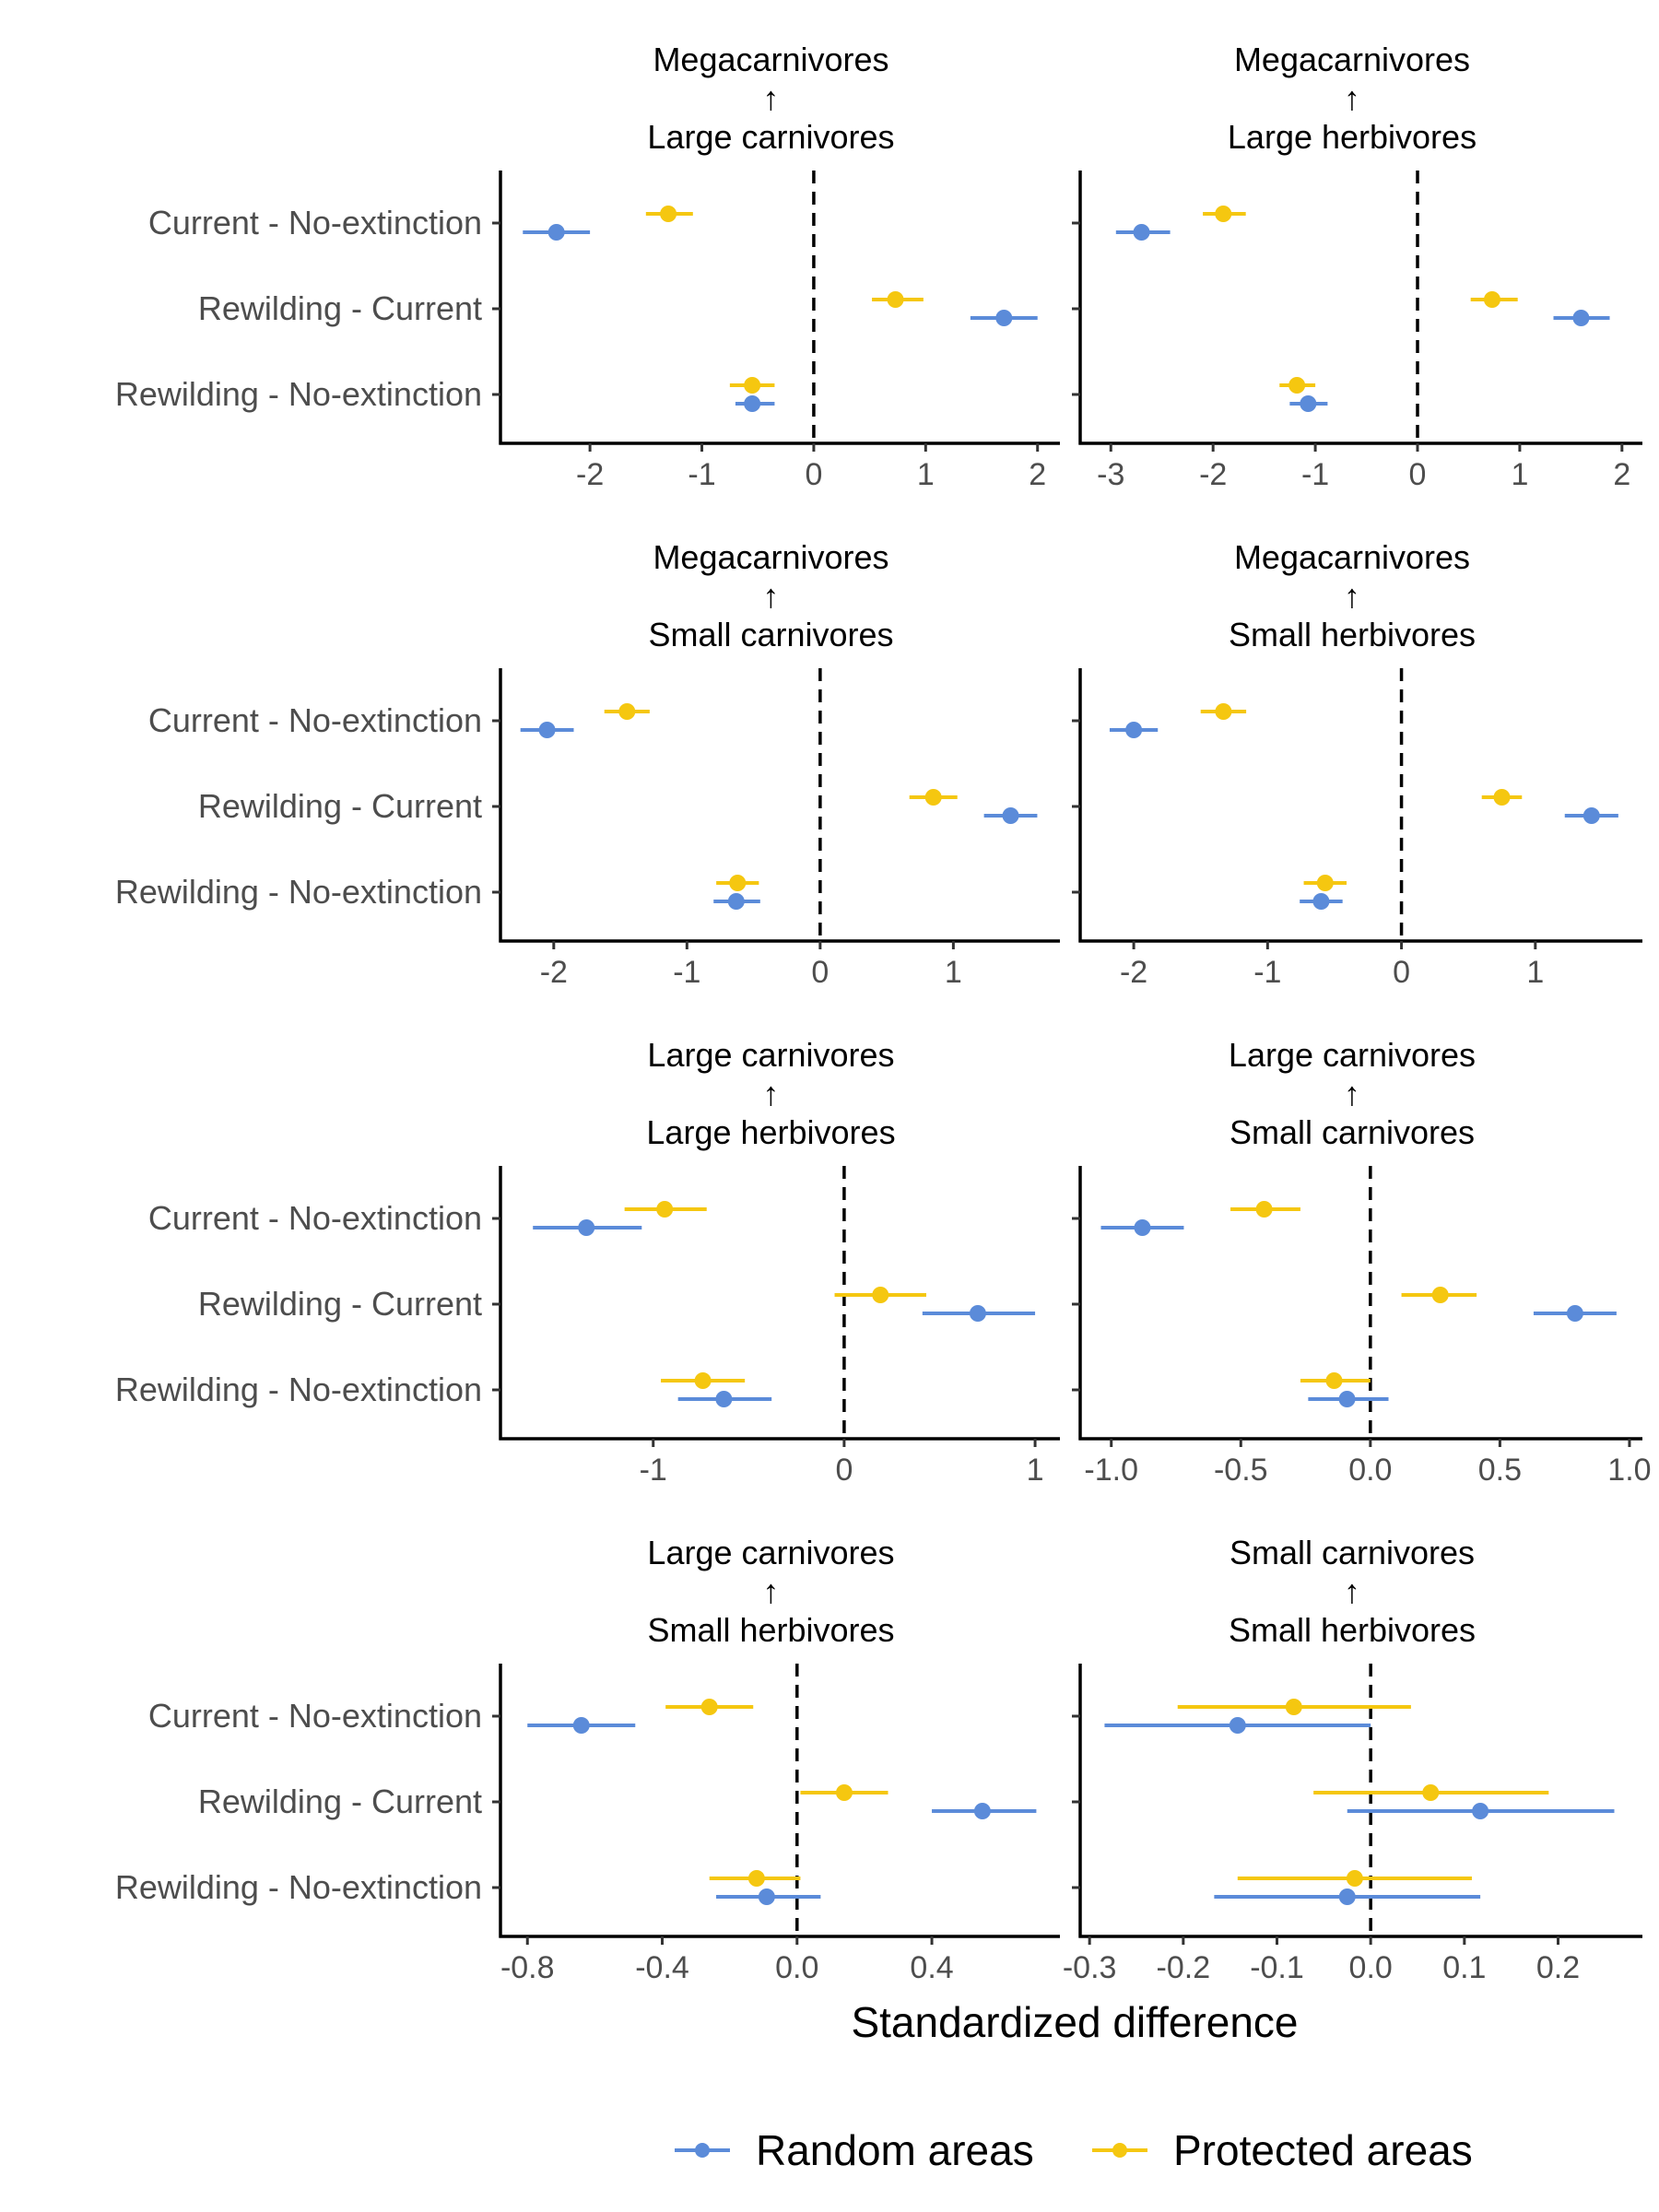  Describe the element at coordinates (702, 2150) in the screenshot. I see `legend-random-point` at that location.